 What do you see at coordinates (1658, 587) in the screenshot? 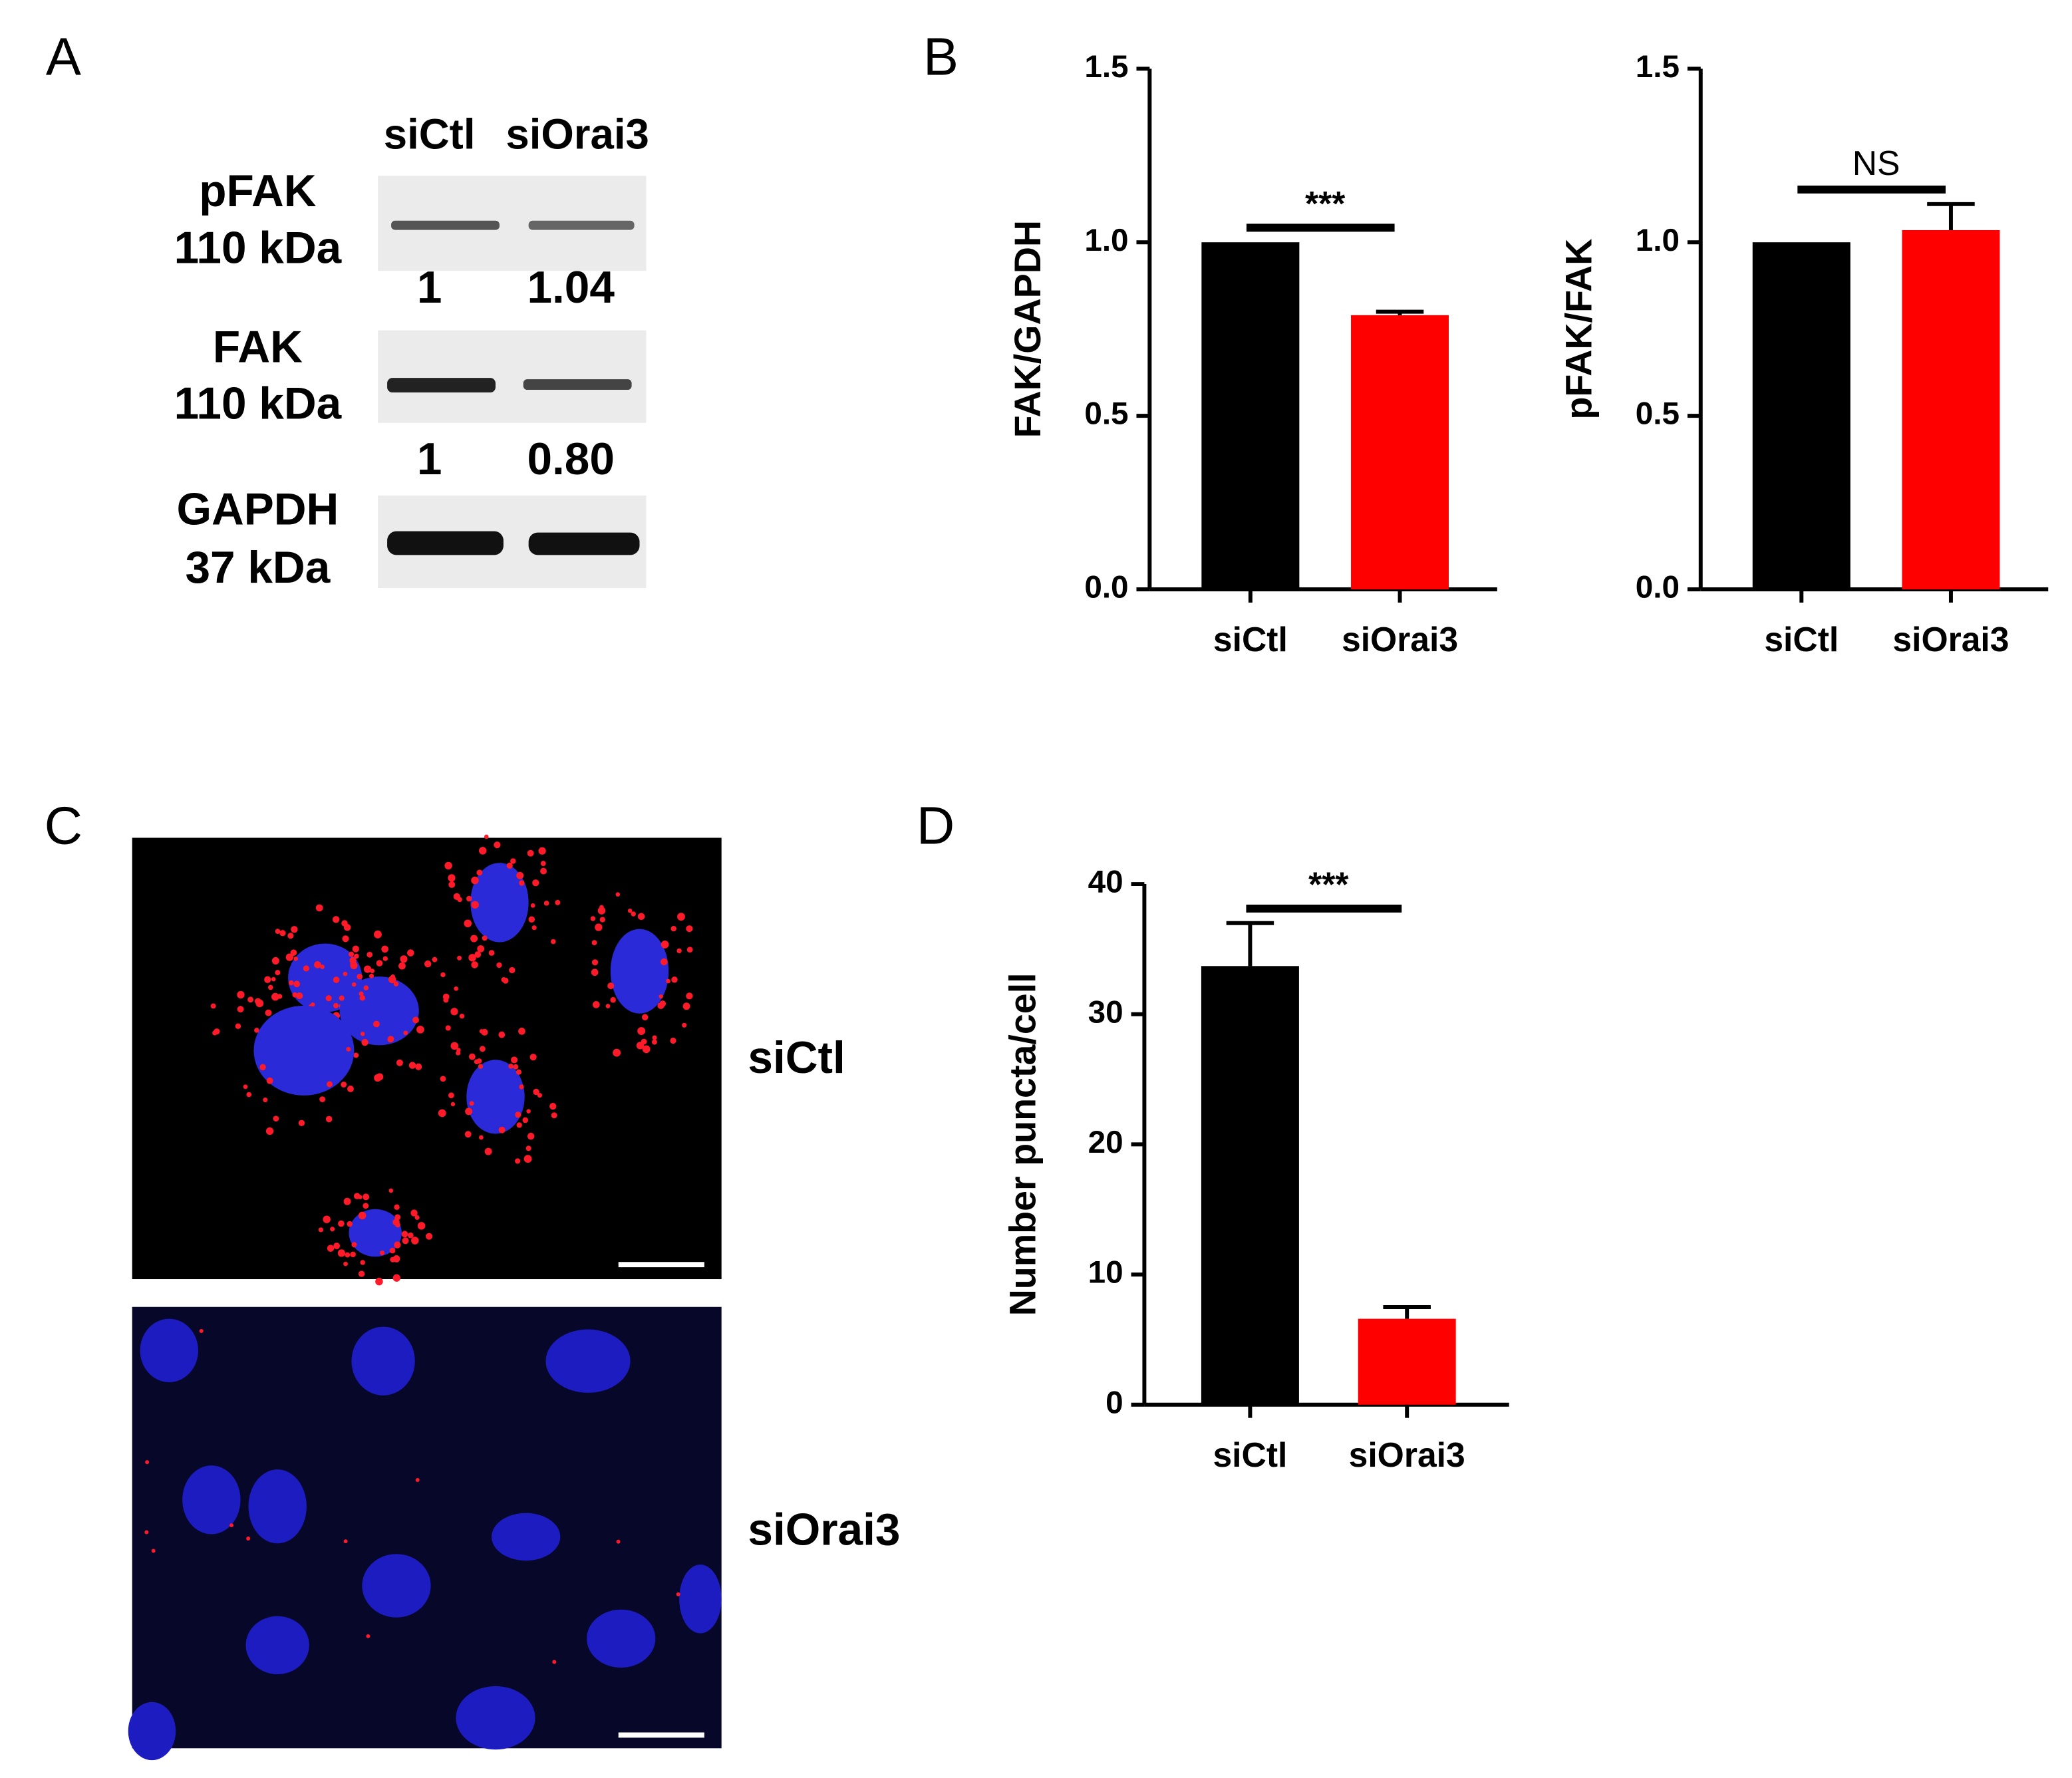
I see `y-tick-label: 0.0` at bounding box center [1658, 587].